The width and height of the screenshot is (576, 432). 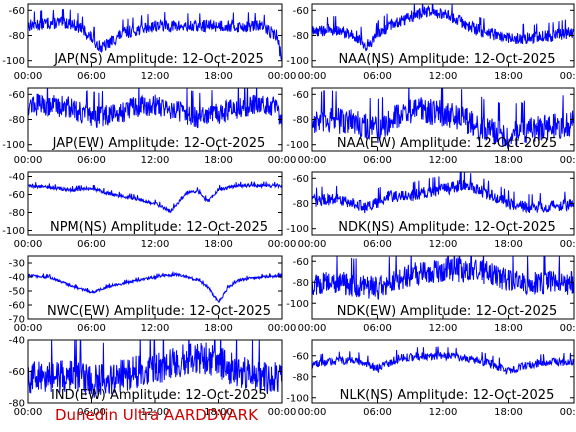 I want to click on y-tick-label: -70, so click(x=17, y=320).